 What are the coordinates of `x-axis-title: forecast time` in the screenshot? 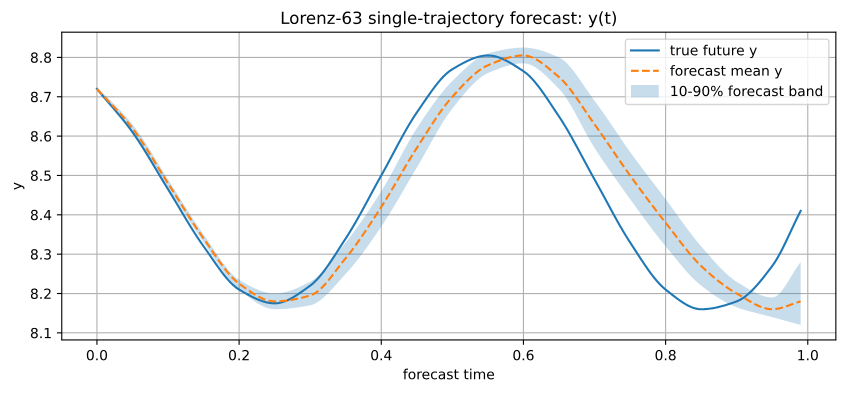 It's located at (448, 374).